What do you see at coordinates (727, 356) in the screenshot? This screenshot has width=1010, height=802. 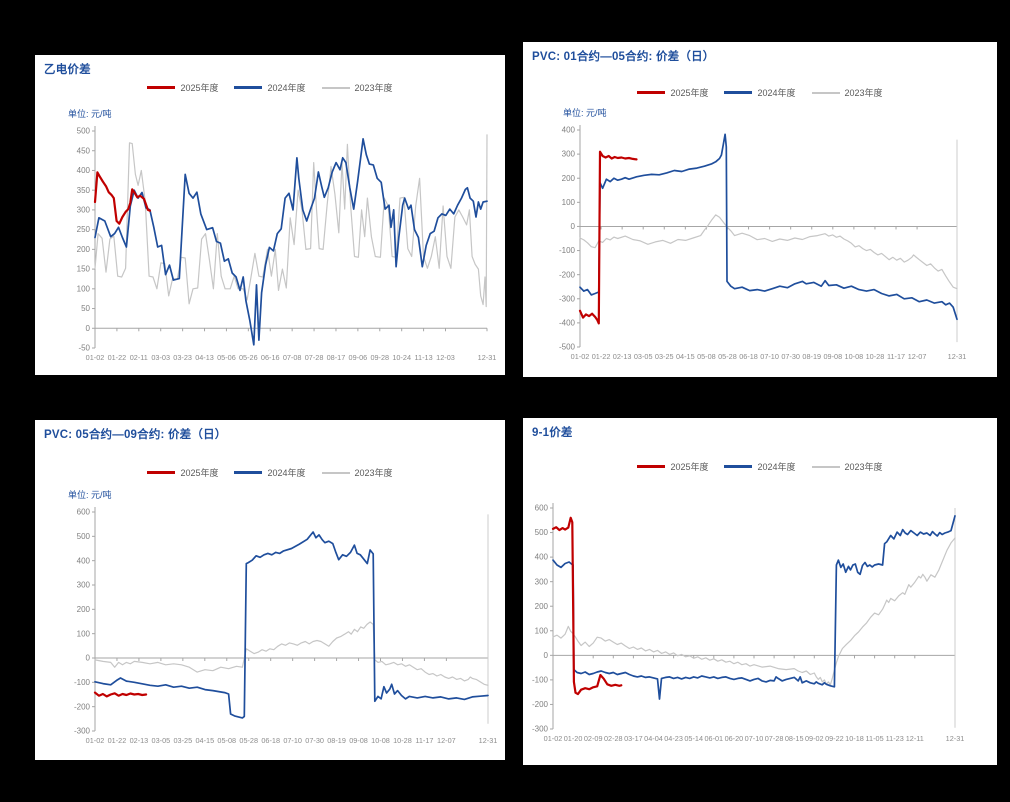 I see `svg-text: 05-28` at bounding box center [727, 356].